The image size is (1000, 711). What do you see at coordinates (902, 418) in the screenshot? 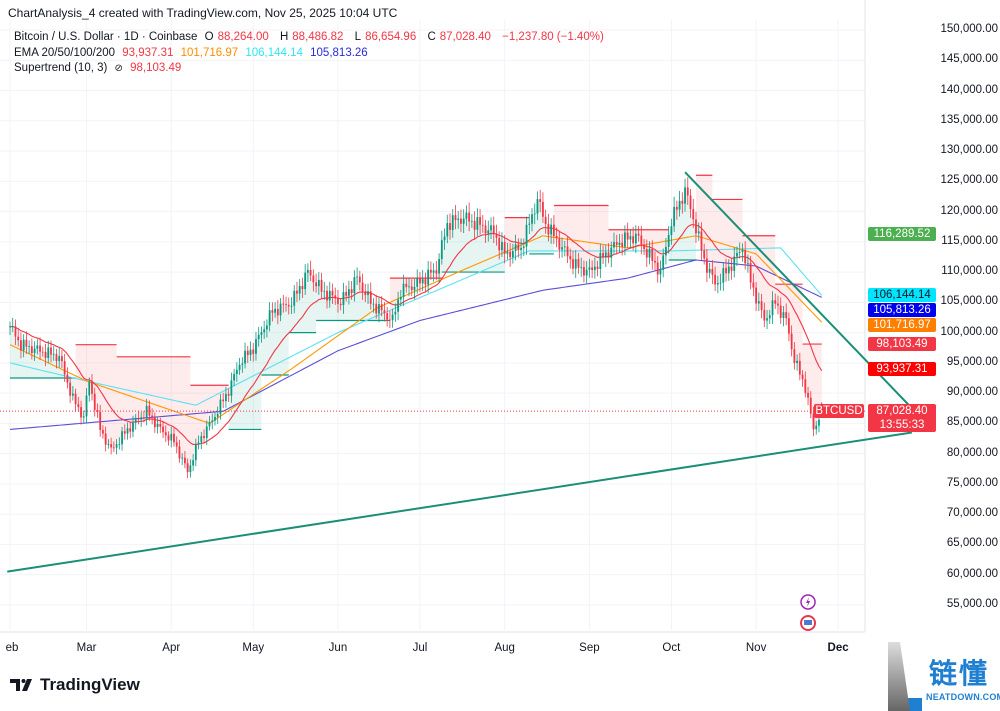
I see `last-price-tag: 87,028.40 13:55:33` at bounding box center [902, 418].